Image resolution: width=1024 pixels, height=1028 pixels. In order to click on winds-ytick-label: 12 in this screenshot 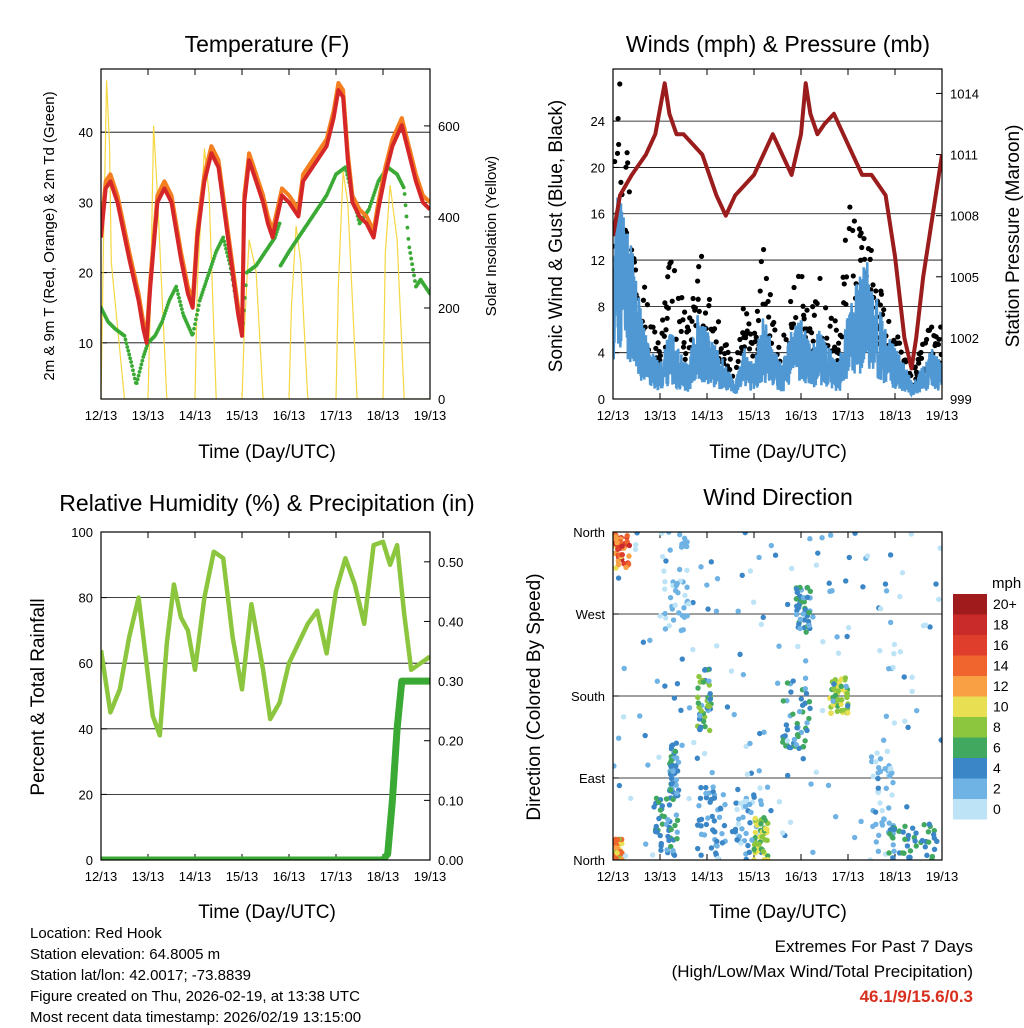, I will do `click(598, 260)`.